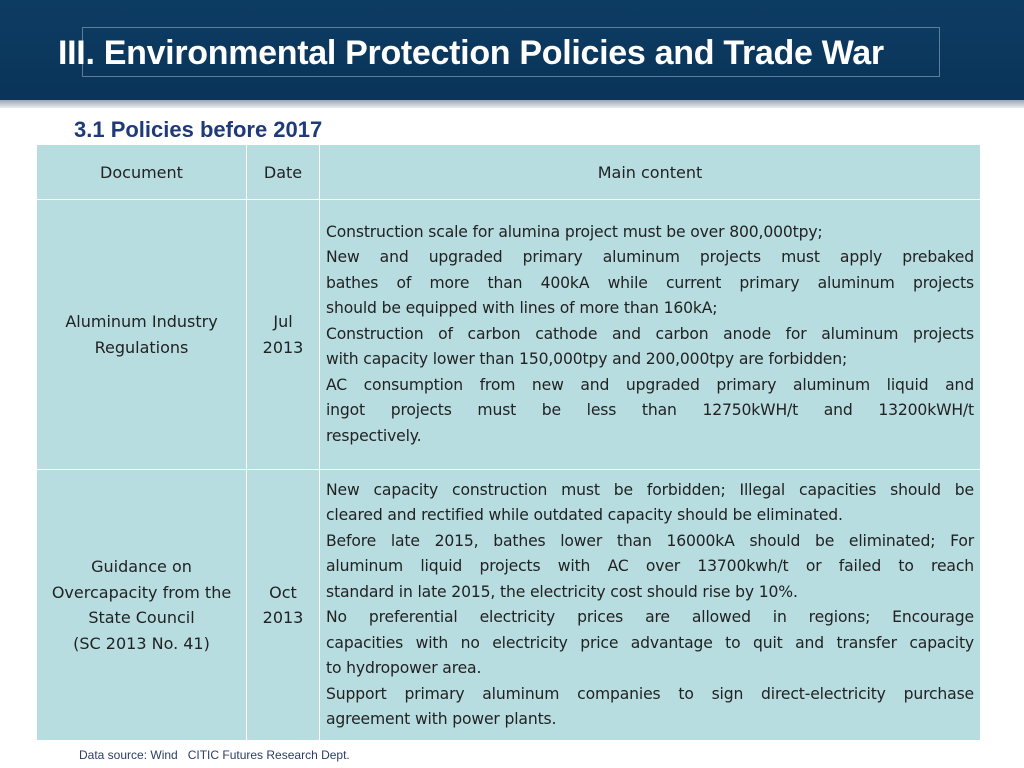 The width and height of the screenshot is (1024, 768). I want to click on content-line: agreement with power plants., so click(441, 719).